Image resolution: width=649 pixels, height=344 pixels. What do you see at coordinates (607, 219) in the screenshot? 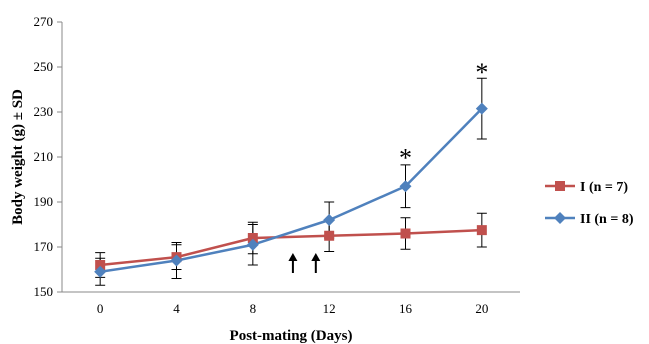
I see `legend-label: II (n = 8)` at bounding box center [607, 219].